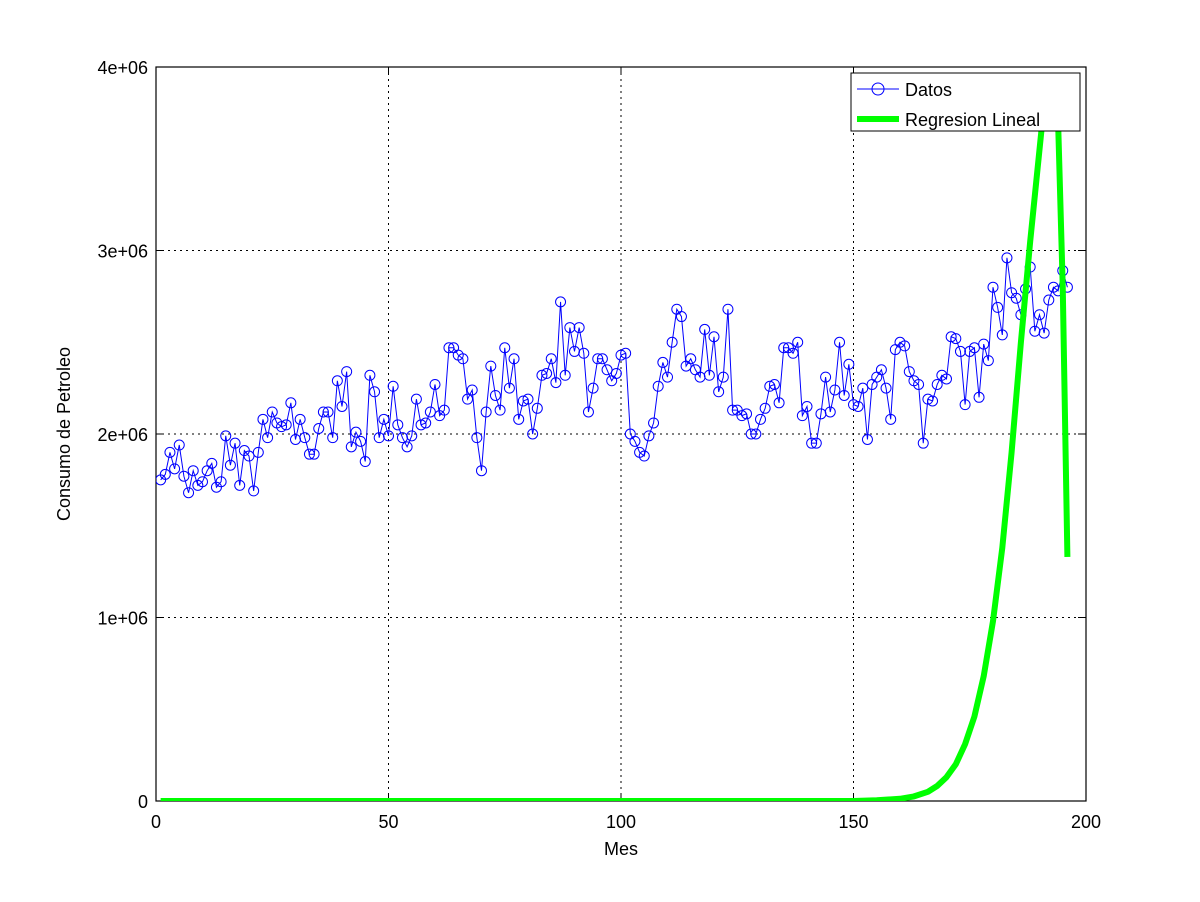 The width and height of the screenshot is (1200, 902). I want to click on x-tick-label: 50, so click(388, 822).